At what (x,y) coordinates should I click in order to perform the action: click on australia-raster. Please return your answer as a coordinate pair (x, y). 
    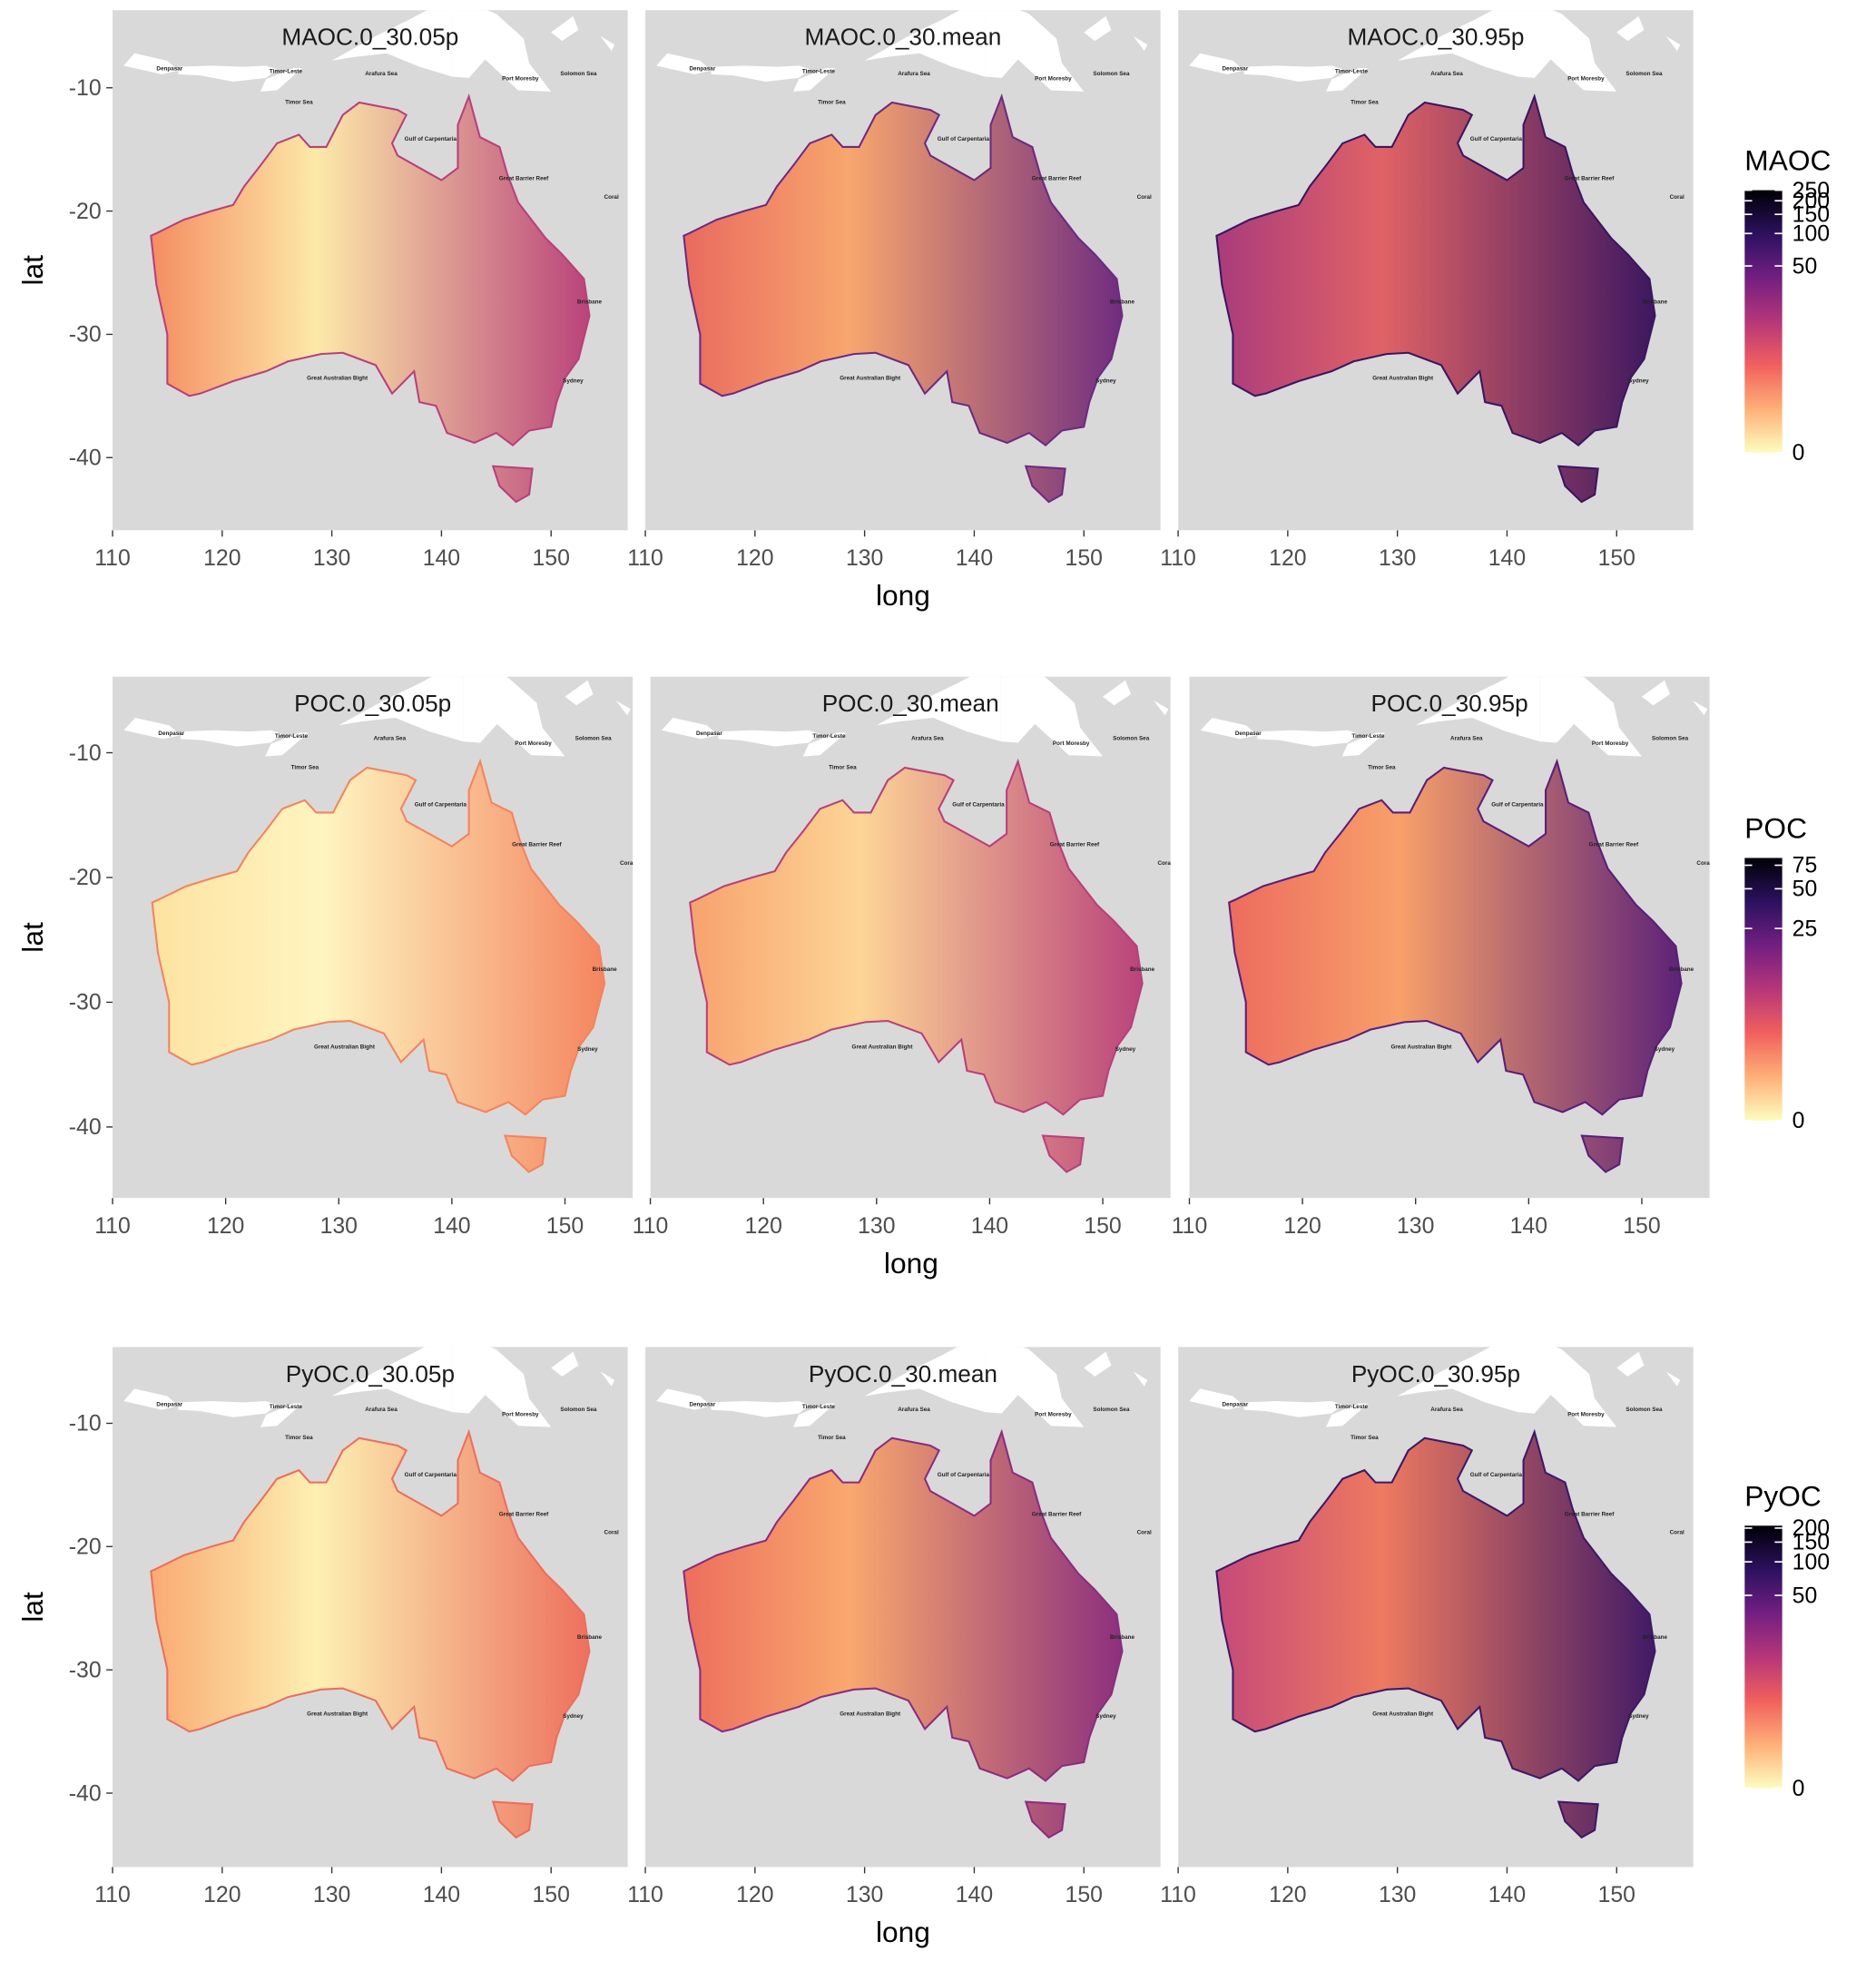
    Looking at the image, I should click on (917, 937).